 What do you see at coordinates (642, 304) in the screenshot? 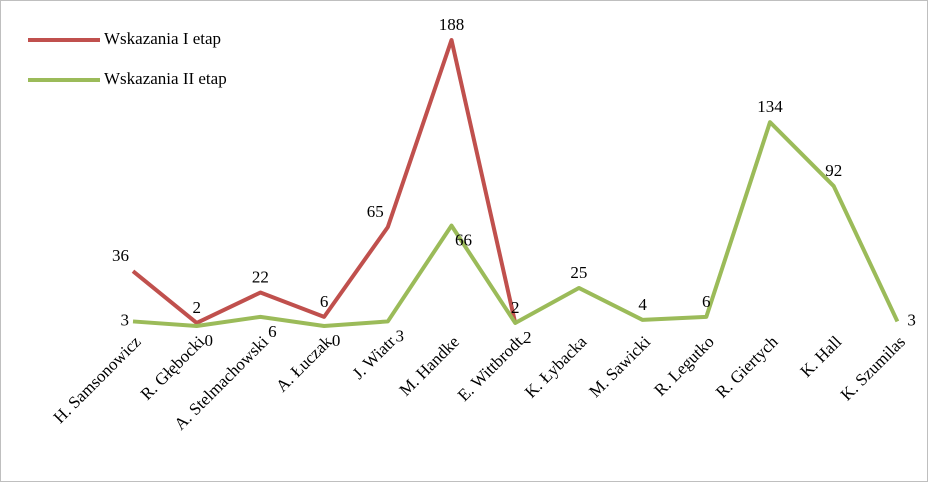
I see `data-label: 4` at bounding box center [642, 304].